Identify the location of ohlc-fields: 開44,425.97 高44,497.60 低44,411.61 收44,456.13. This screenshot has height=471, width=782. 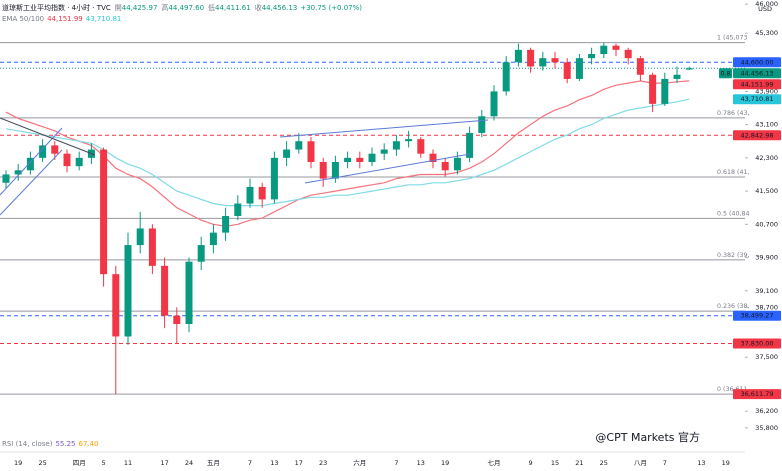
(206, 7).